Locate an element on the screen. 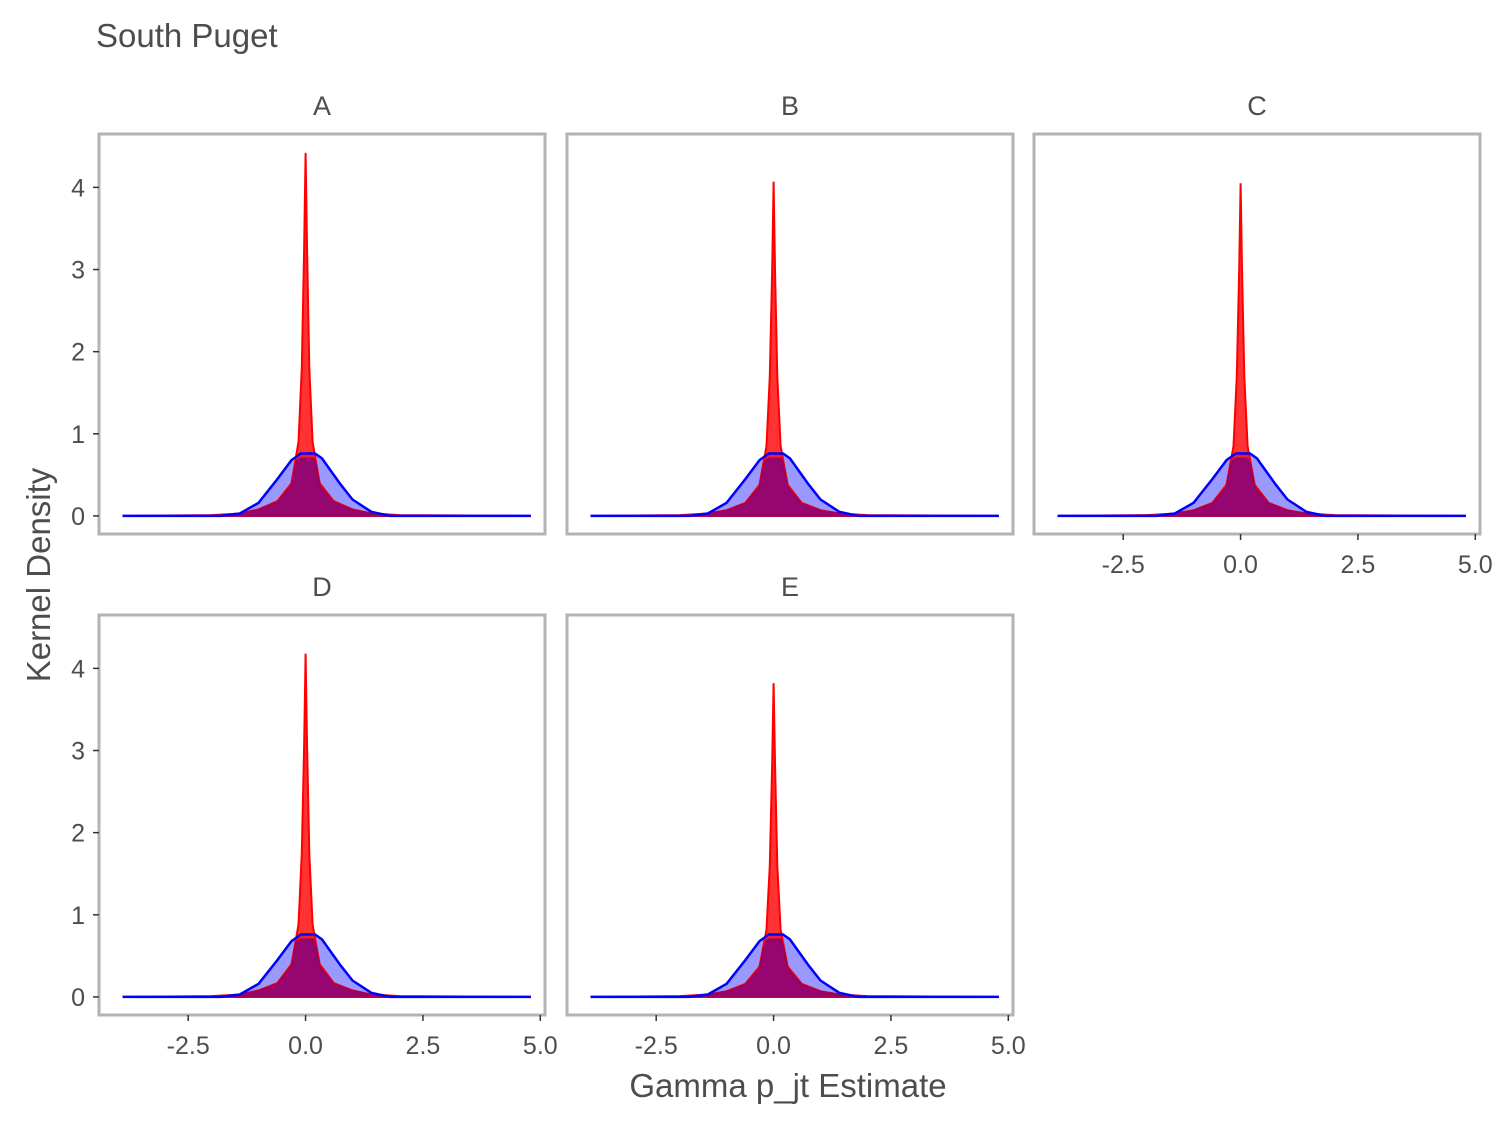 The width and height of the screenshot is (1500, 1125). panel-d: D 0 1 2 3 4 -2.5 0.0 2.5 5.0 is located at coordinates (314, 816).